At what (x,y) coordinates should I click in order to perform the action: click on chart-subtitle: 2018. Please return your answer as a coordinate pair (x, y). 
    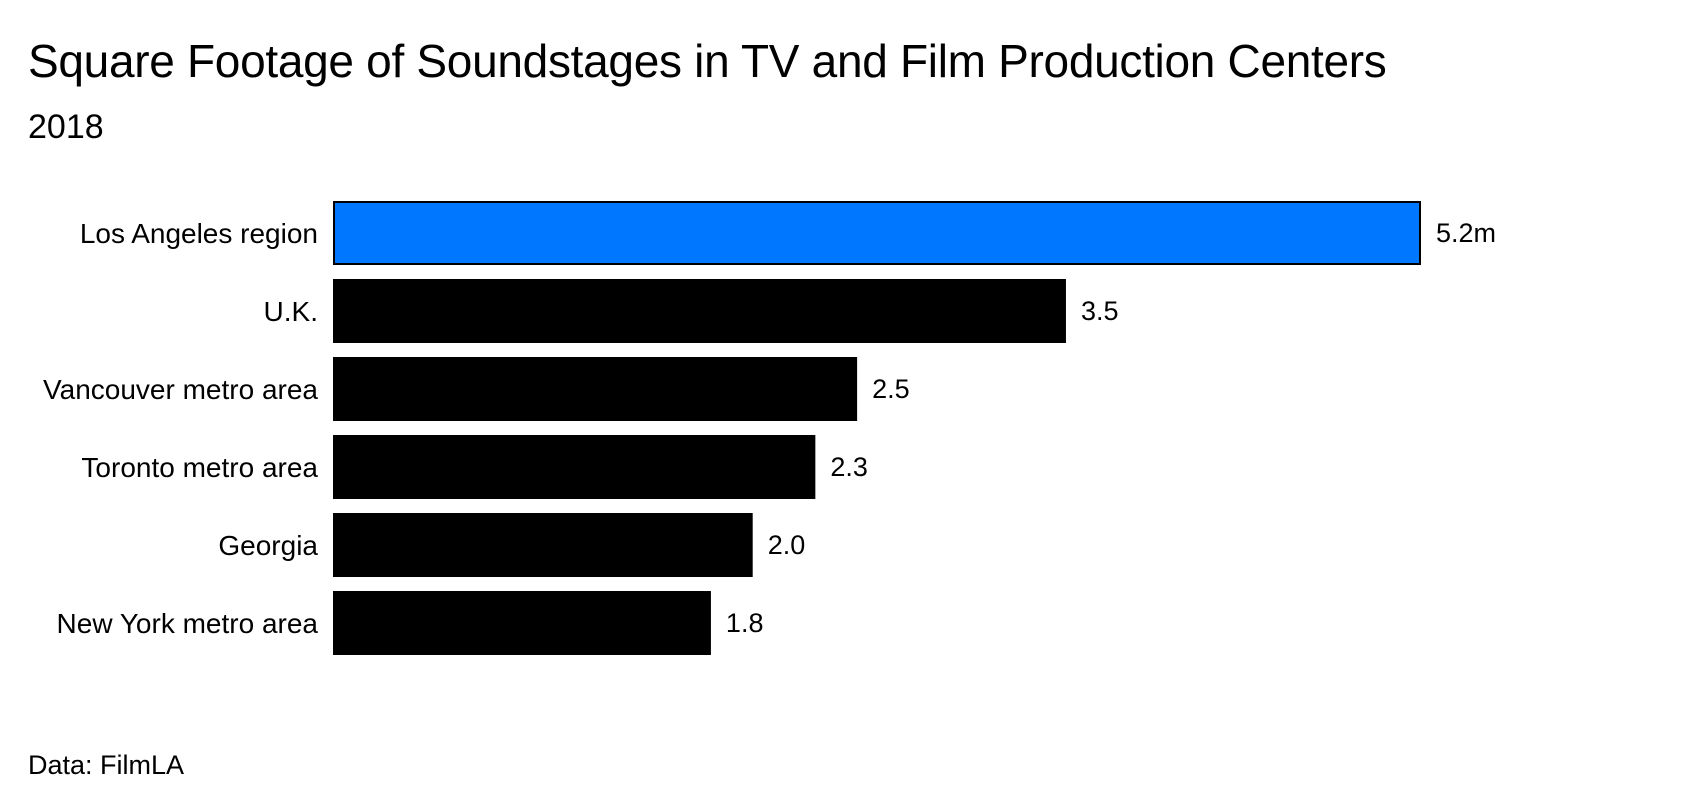
    Looking at the image, I should click on (66, 127).